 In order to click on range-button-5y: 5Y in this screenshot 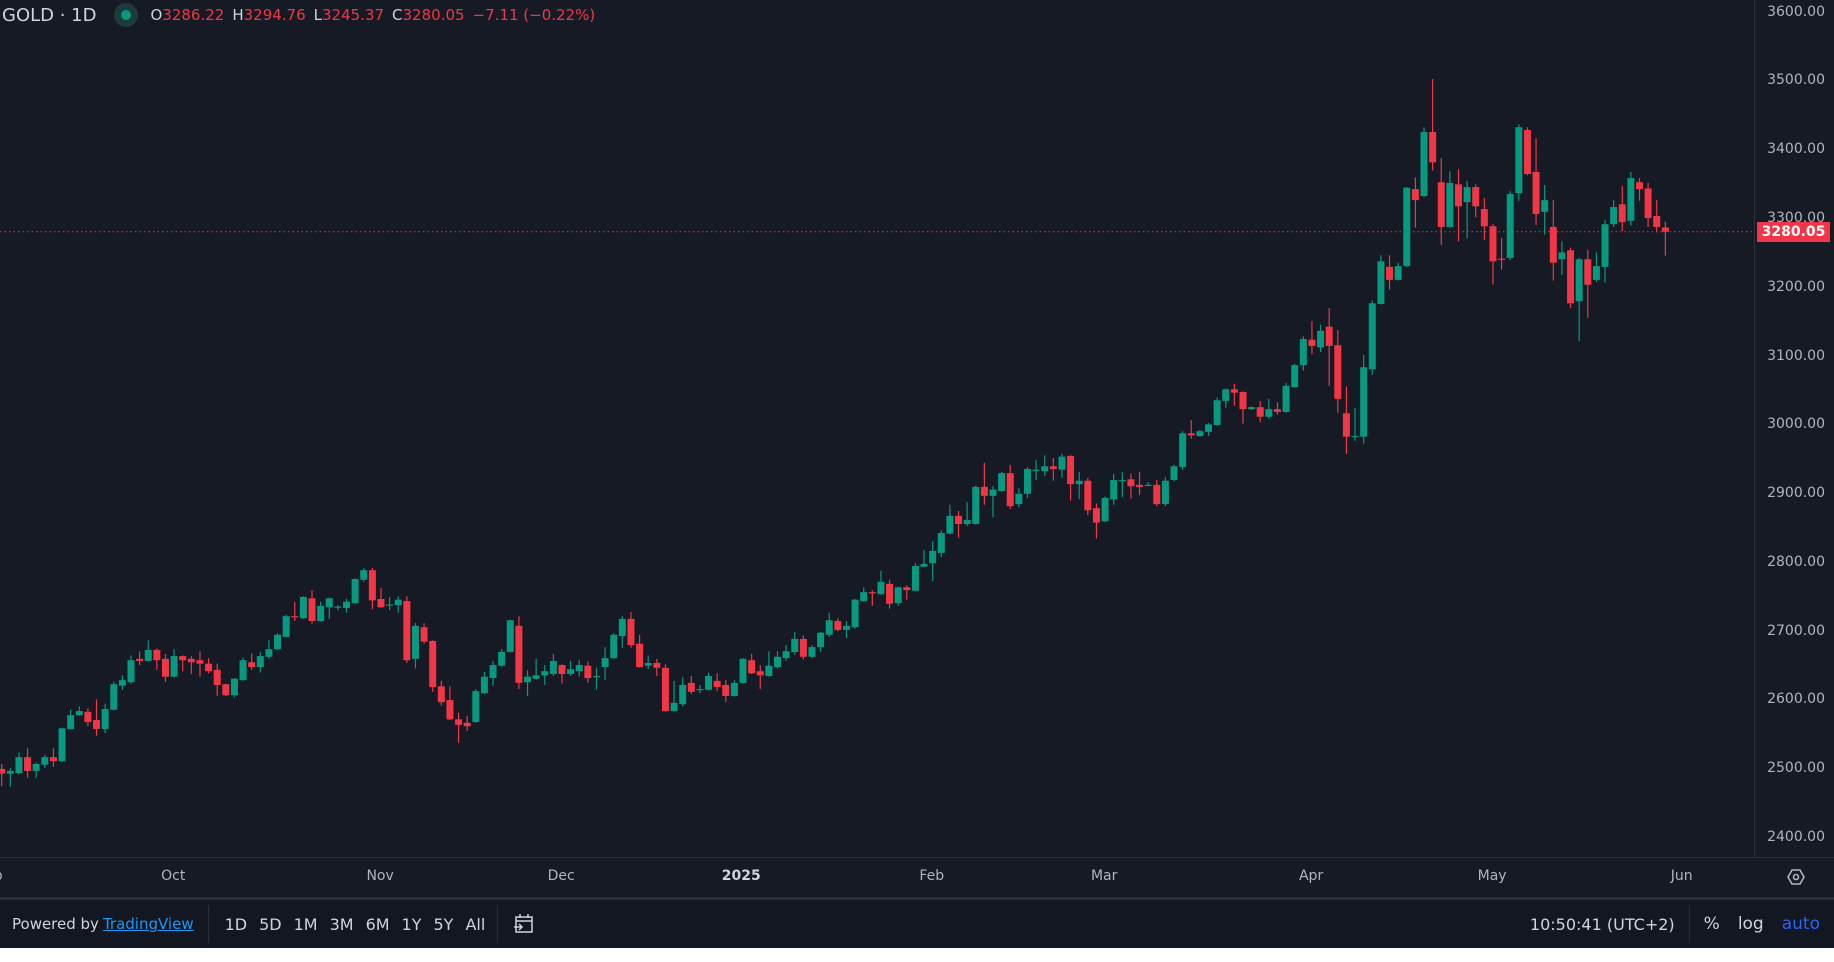, I will do `click(443, 924)`.